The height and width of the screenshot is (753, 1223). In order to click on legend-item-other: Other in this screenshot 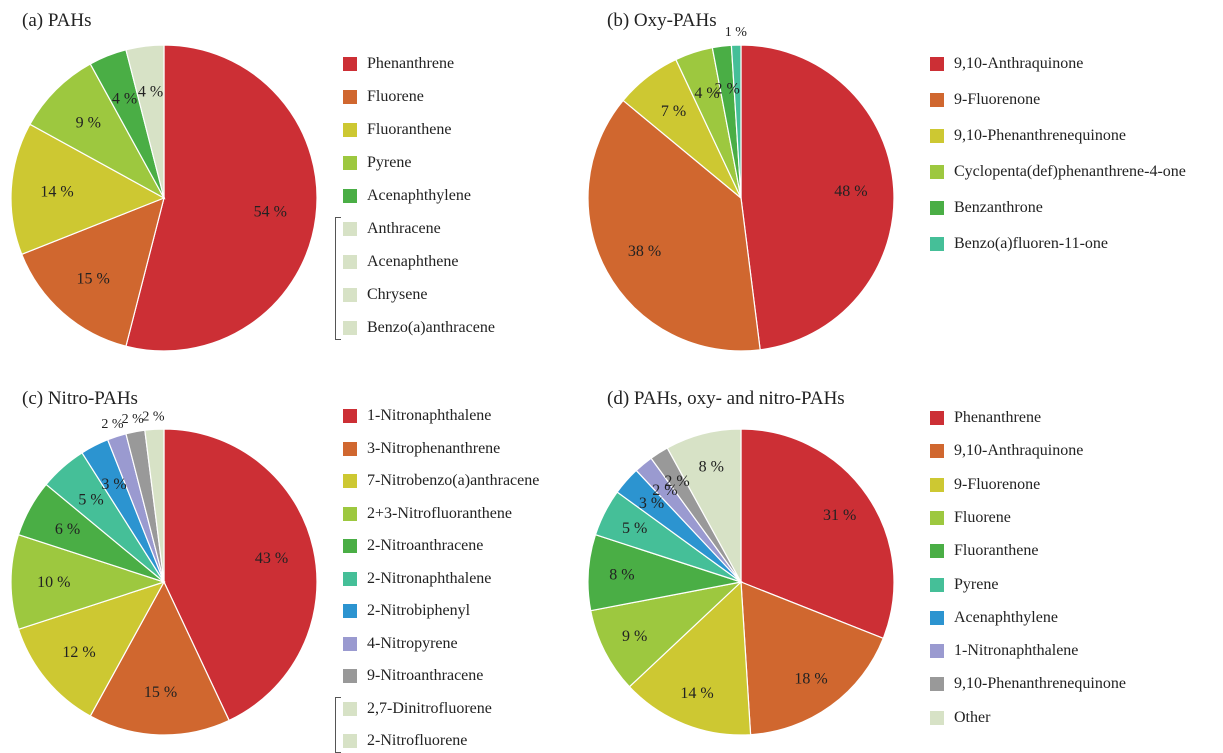, I will do `click(960, 718)`.